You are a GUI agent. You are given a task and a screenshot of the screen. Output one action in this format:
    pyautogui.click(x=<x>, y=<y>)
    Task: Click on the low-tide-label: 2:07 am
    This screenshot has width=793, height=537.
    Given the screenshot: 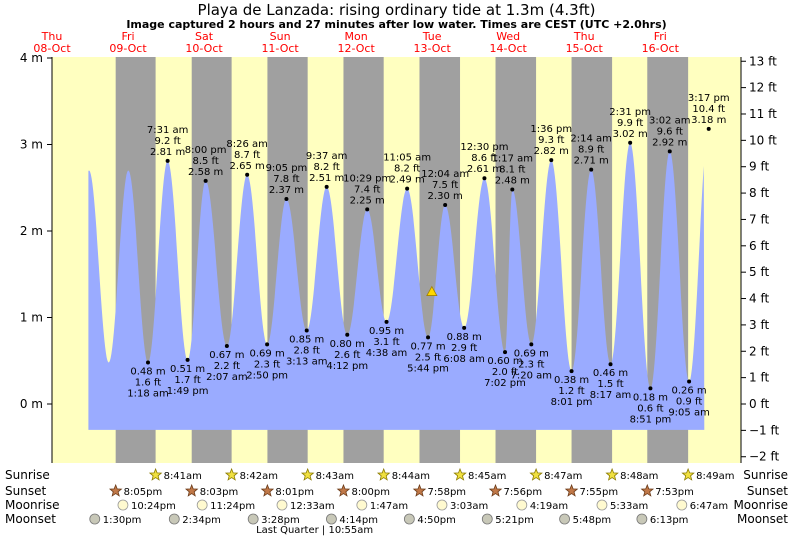 What is the action you would take?
    pyautogui.click(x=227, y=377)
    